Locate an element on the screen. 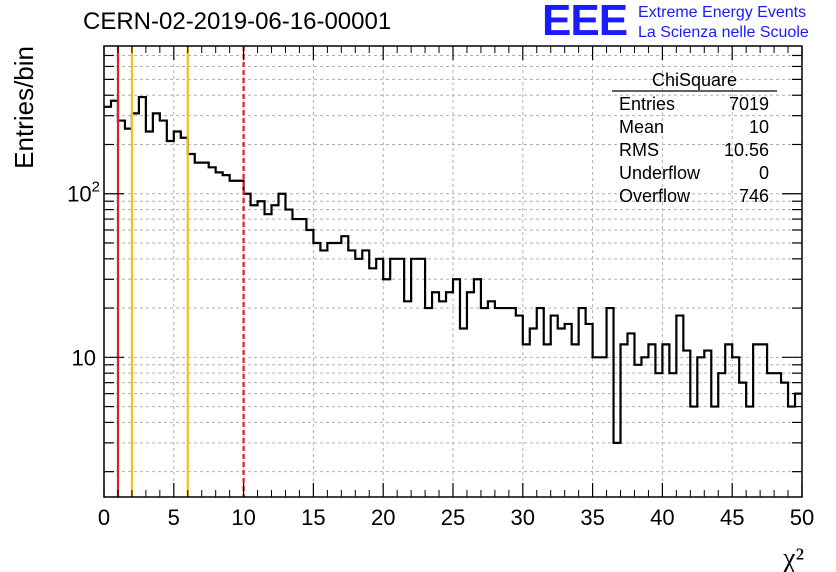 The width and height of the screenshot is (836, 572). x-tick-label: 45 is located at coordinates (732, 517).